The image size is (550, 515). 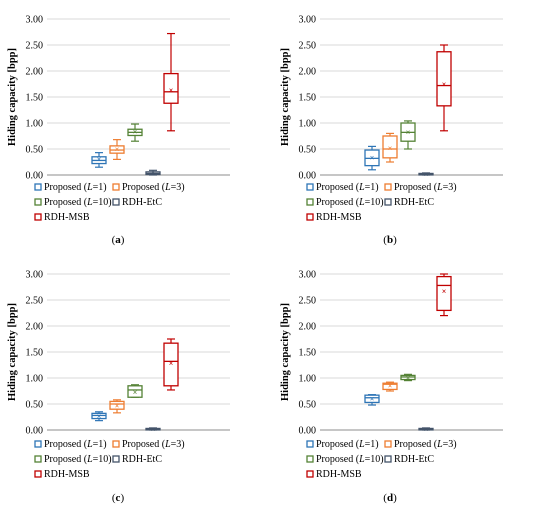 What do you see at coordinates (12, 97) in the screenshot?
I see `y-axis-label: Hiding capacity [bpp]` at bounding box center [12, 97].